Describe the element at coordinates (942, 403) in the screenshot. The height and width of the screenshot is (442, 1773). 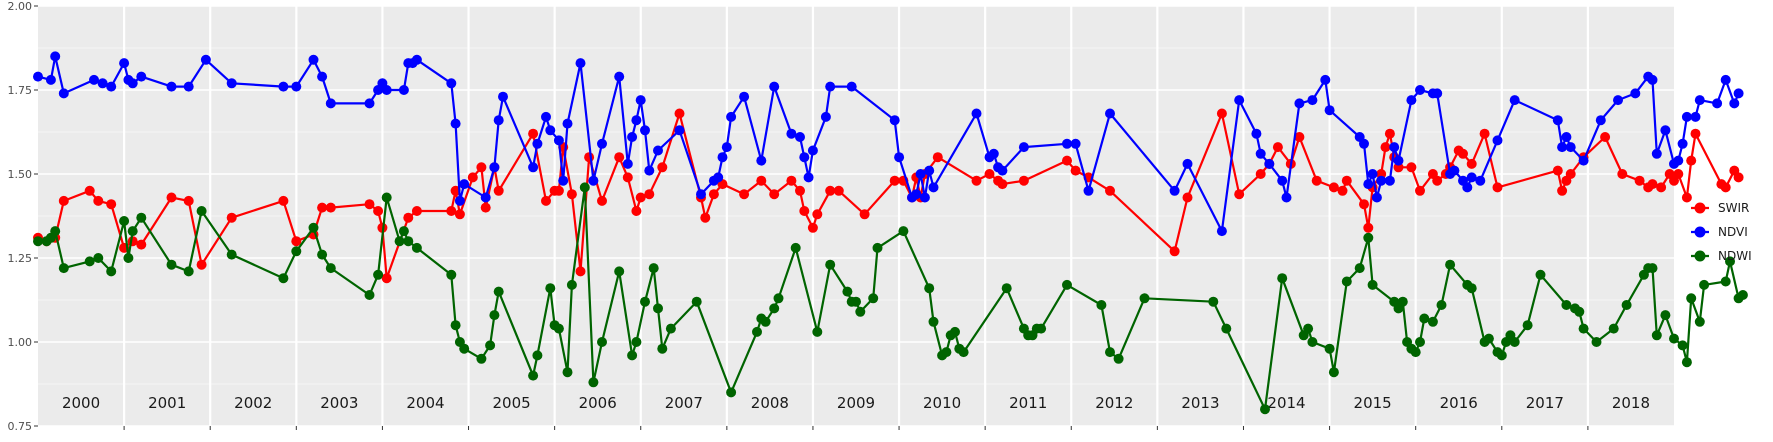
I see `year-label: 2010` at that location.